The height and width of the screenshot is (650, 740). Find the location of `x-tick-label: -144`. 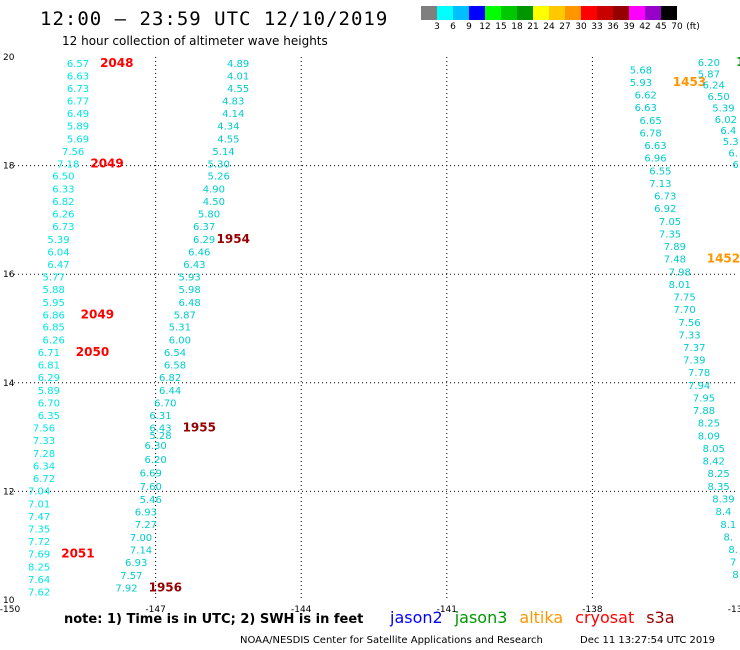

x-tick-label: -144 is located at coordinates (301, 610).